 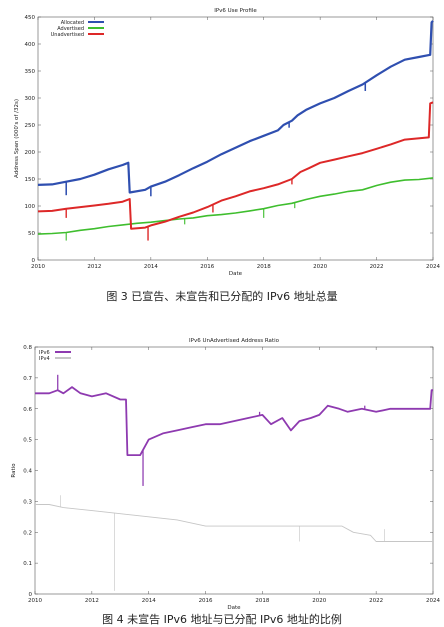 I want to click on y-tick-label: 150, so click(x=30, y=180).